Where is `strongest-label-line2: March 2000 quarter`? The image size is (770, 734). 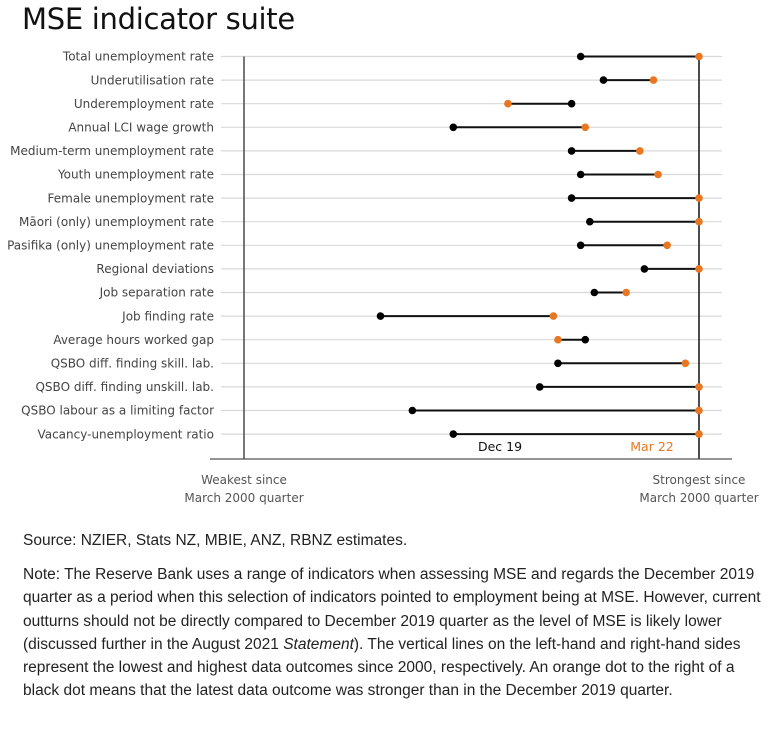 strongest-label-line2: March 2000 quarter is located at coordinates (698, 498).